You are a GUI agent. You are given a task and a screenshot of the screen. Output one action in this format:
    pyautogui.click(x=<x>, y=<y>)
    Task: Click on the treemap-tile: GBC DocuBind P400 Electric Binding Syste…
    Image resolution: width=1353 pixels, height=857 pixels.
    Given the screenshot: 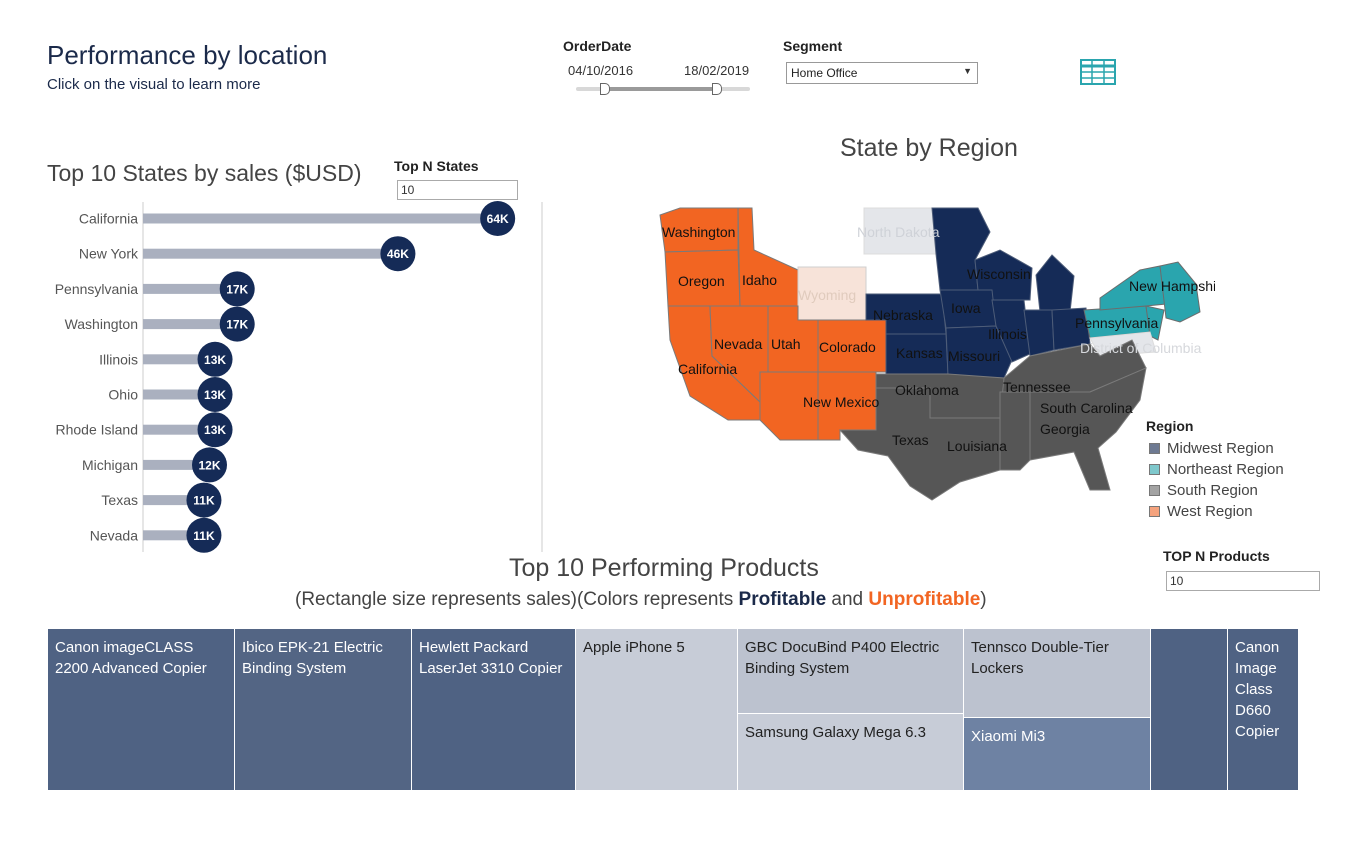 What is the action you would take?
    pyautogui.click(x=851, y=671)
    